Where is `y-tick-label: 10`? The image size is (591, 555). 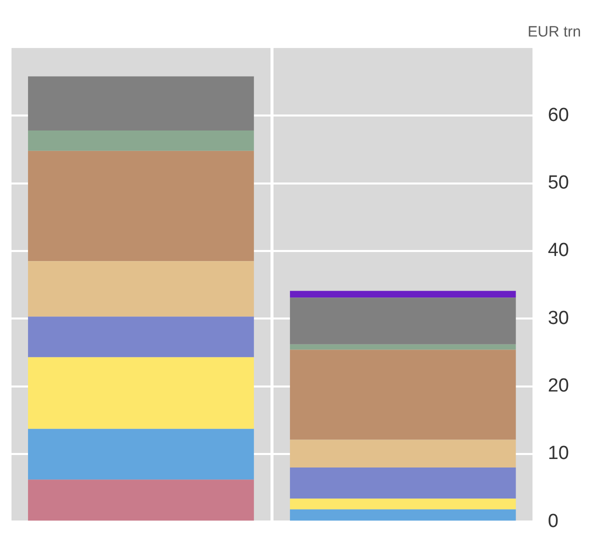
y-tick-label: 10 is located at coordinates (559, 453).